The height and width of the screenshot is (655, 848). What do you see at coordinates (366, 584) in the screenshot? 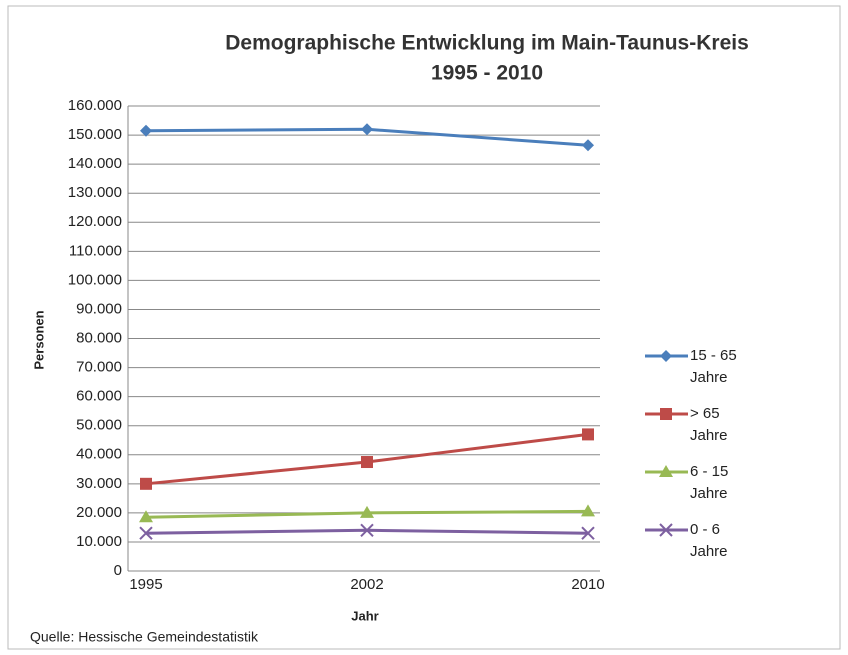
I see `x-tick-label: 2002` at bounding box center [366, 584].